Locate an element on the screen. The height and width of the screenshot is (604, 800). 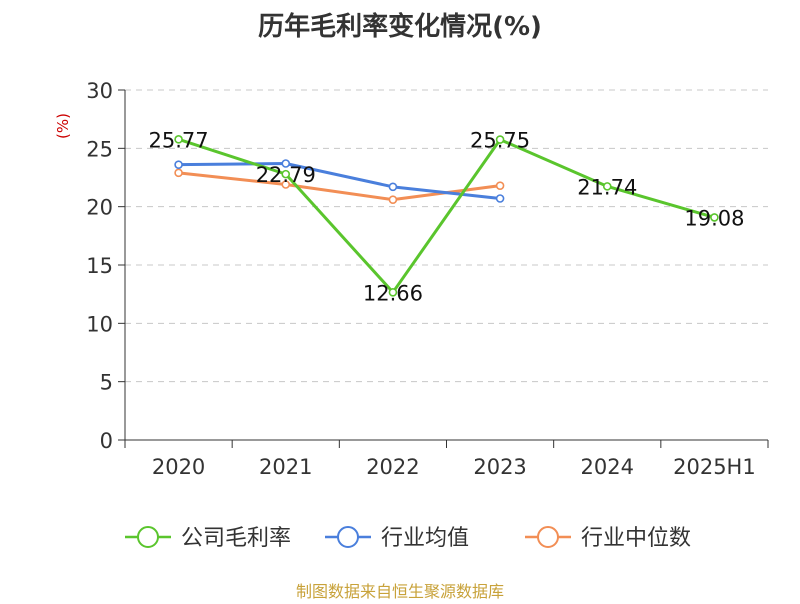
data-label: 25.75 is located at coordinates (500, 141).